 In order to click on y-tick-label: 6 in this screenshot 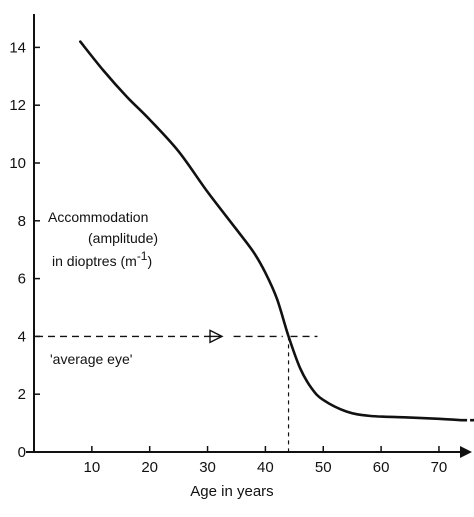, I will do `click(22, 279)`.